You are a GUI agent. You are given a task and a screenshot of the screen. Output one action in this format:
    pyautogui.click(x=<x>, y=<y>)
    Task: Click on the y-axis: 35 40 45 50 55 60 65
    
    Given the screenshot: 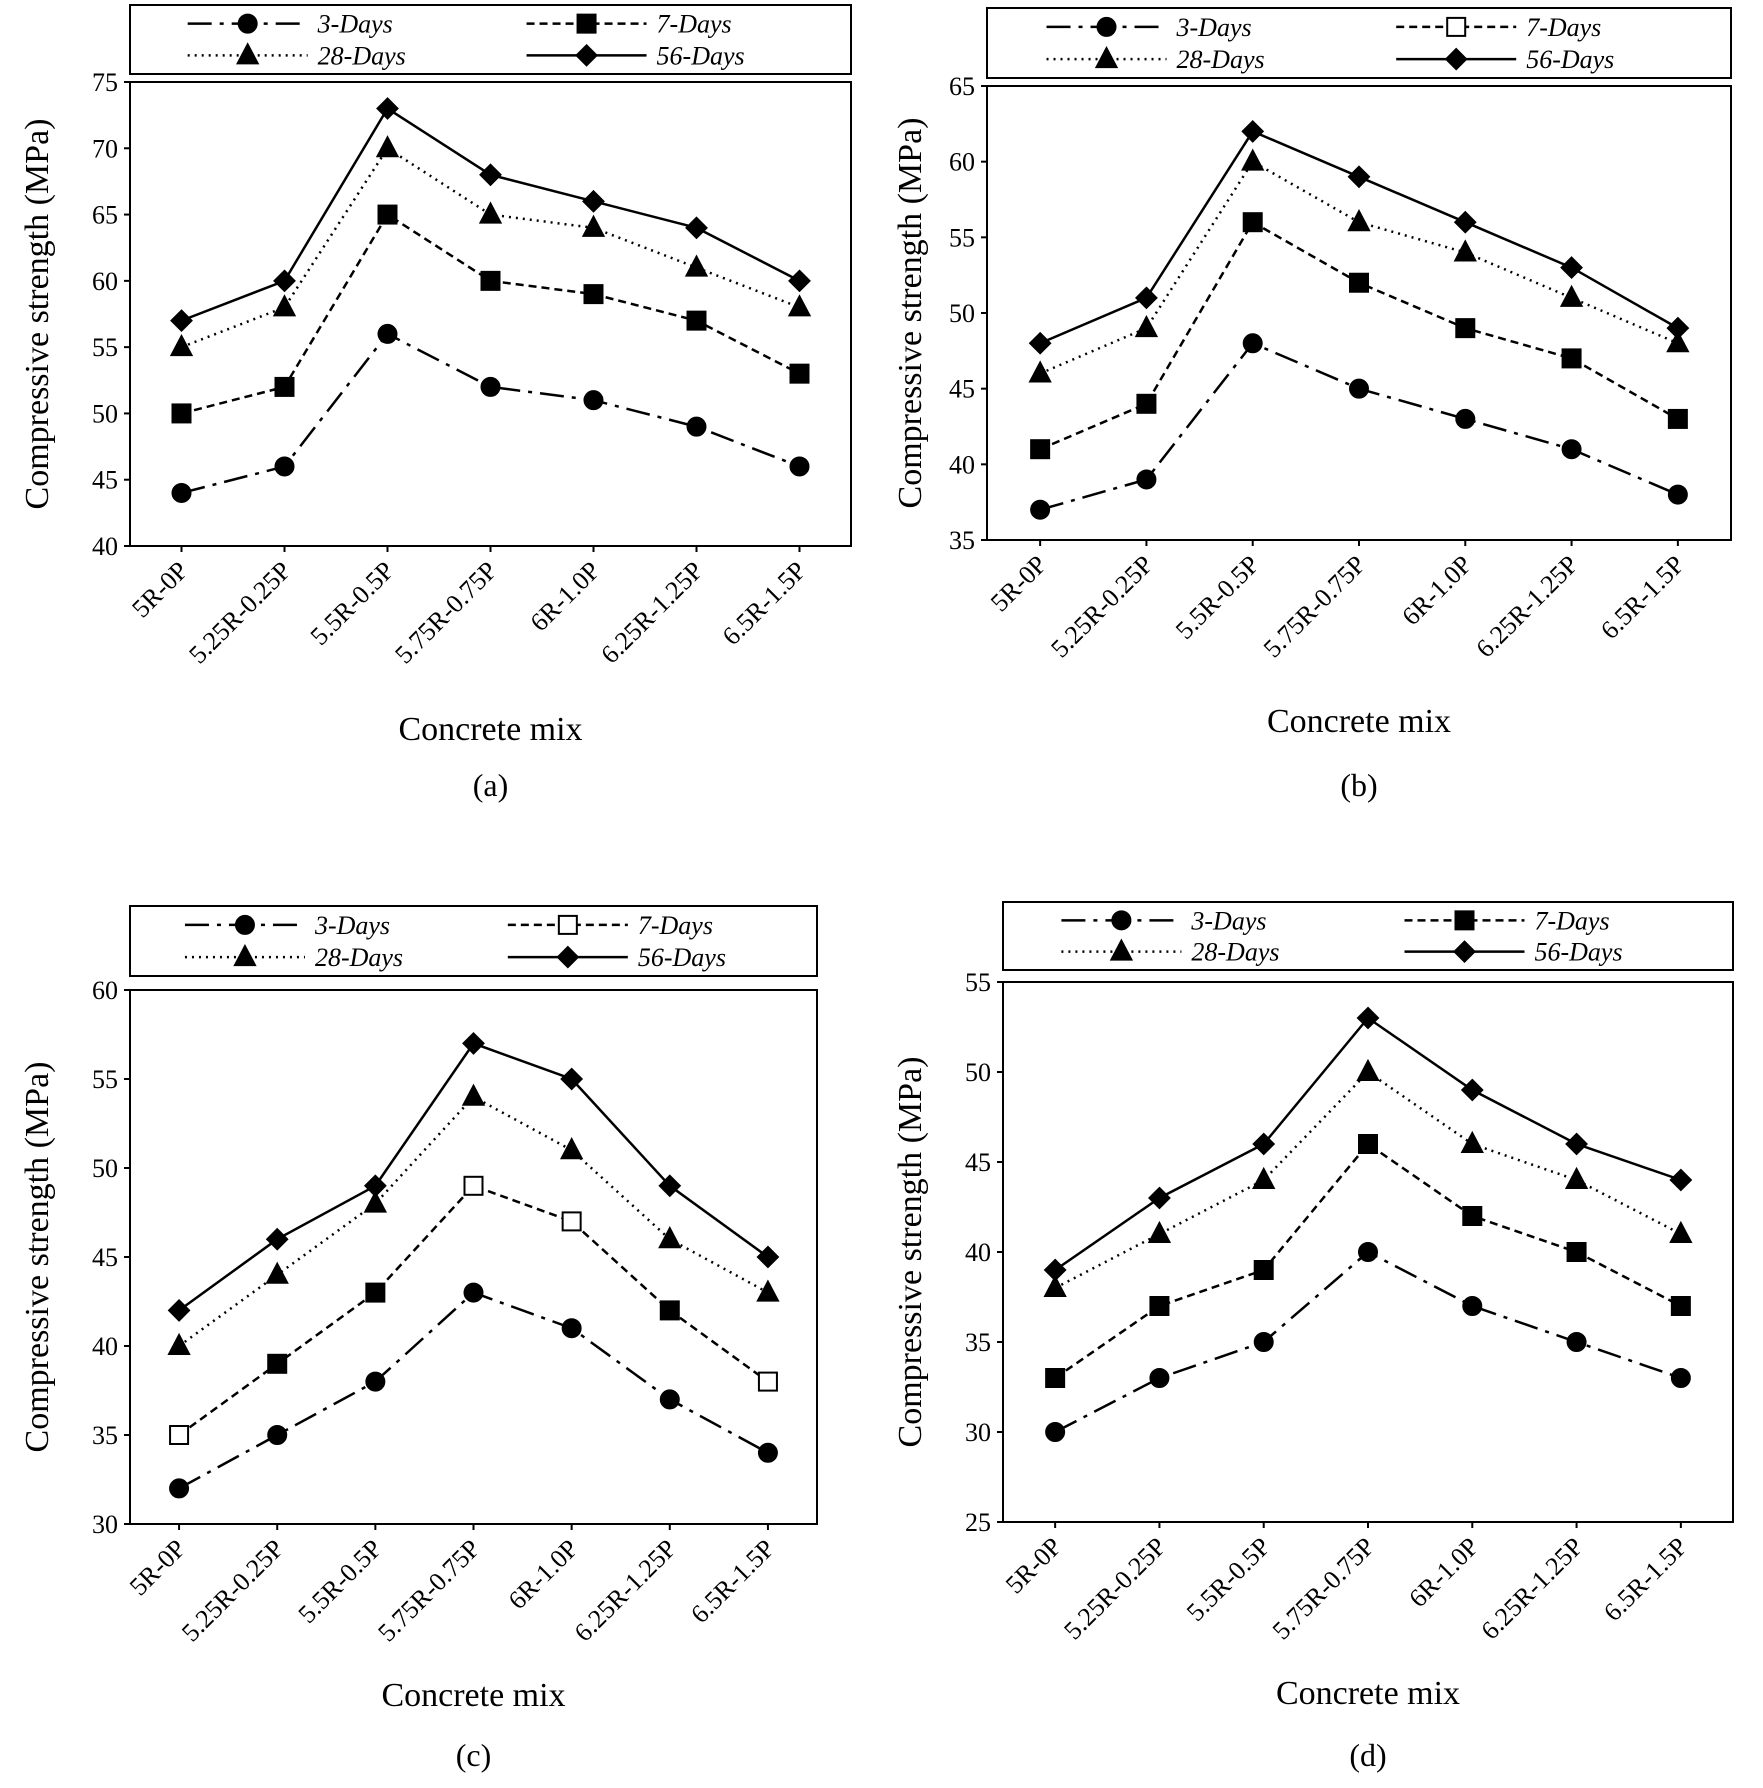 What is the action you would take?
    pyautogui.click(x=968, y=313)
    